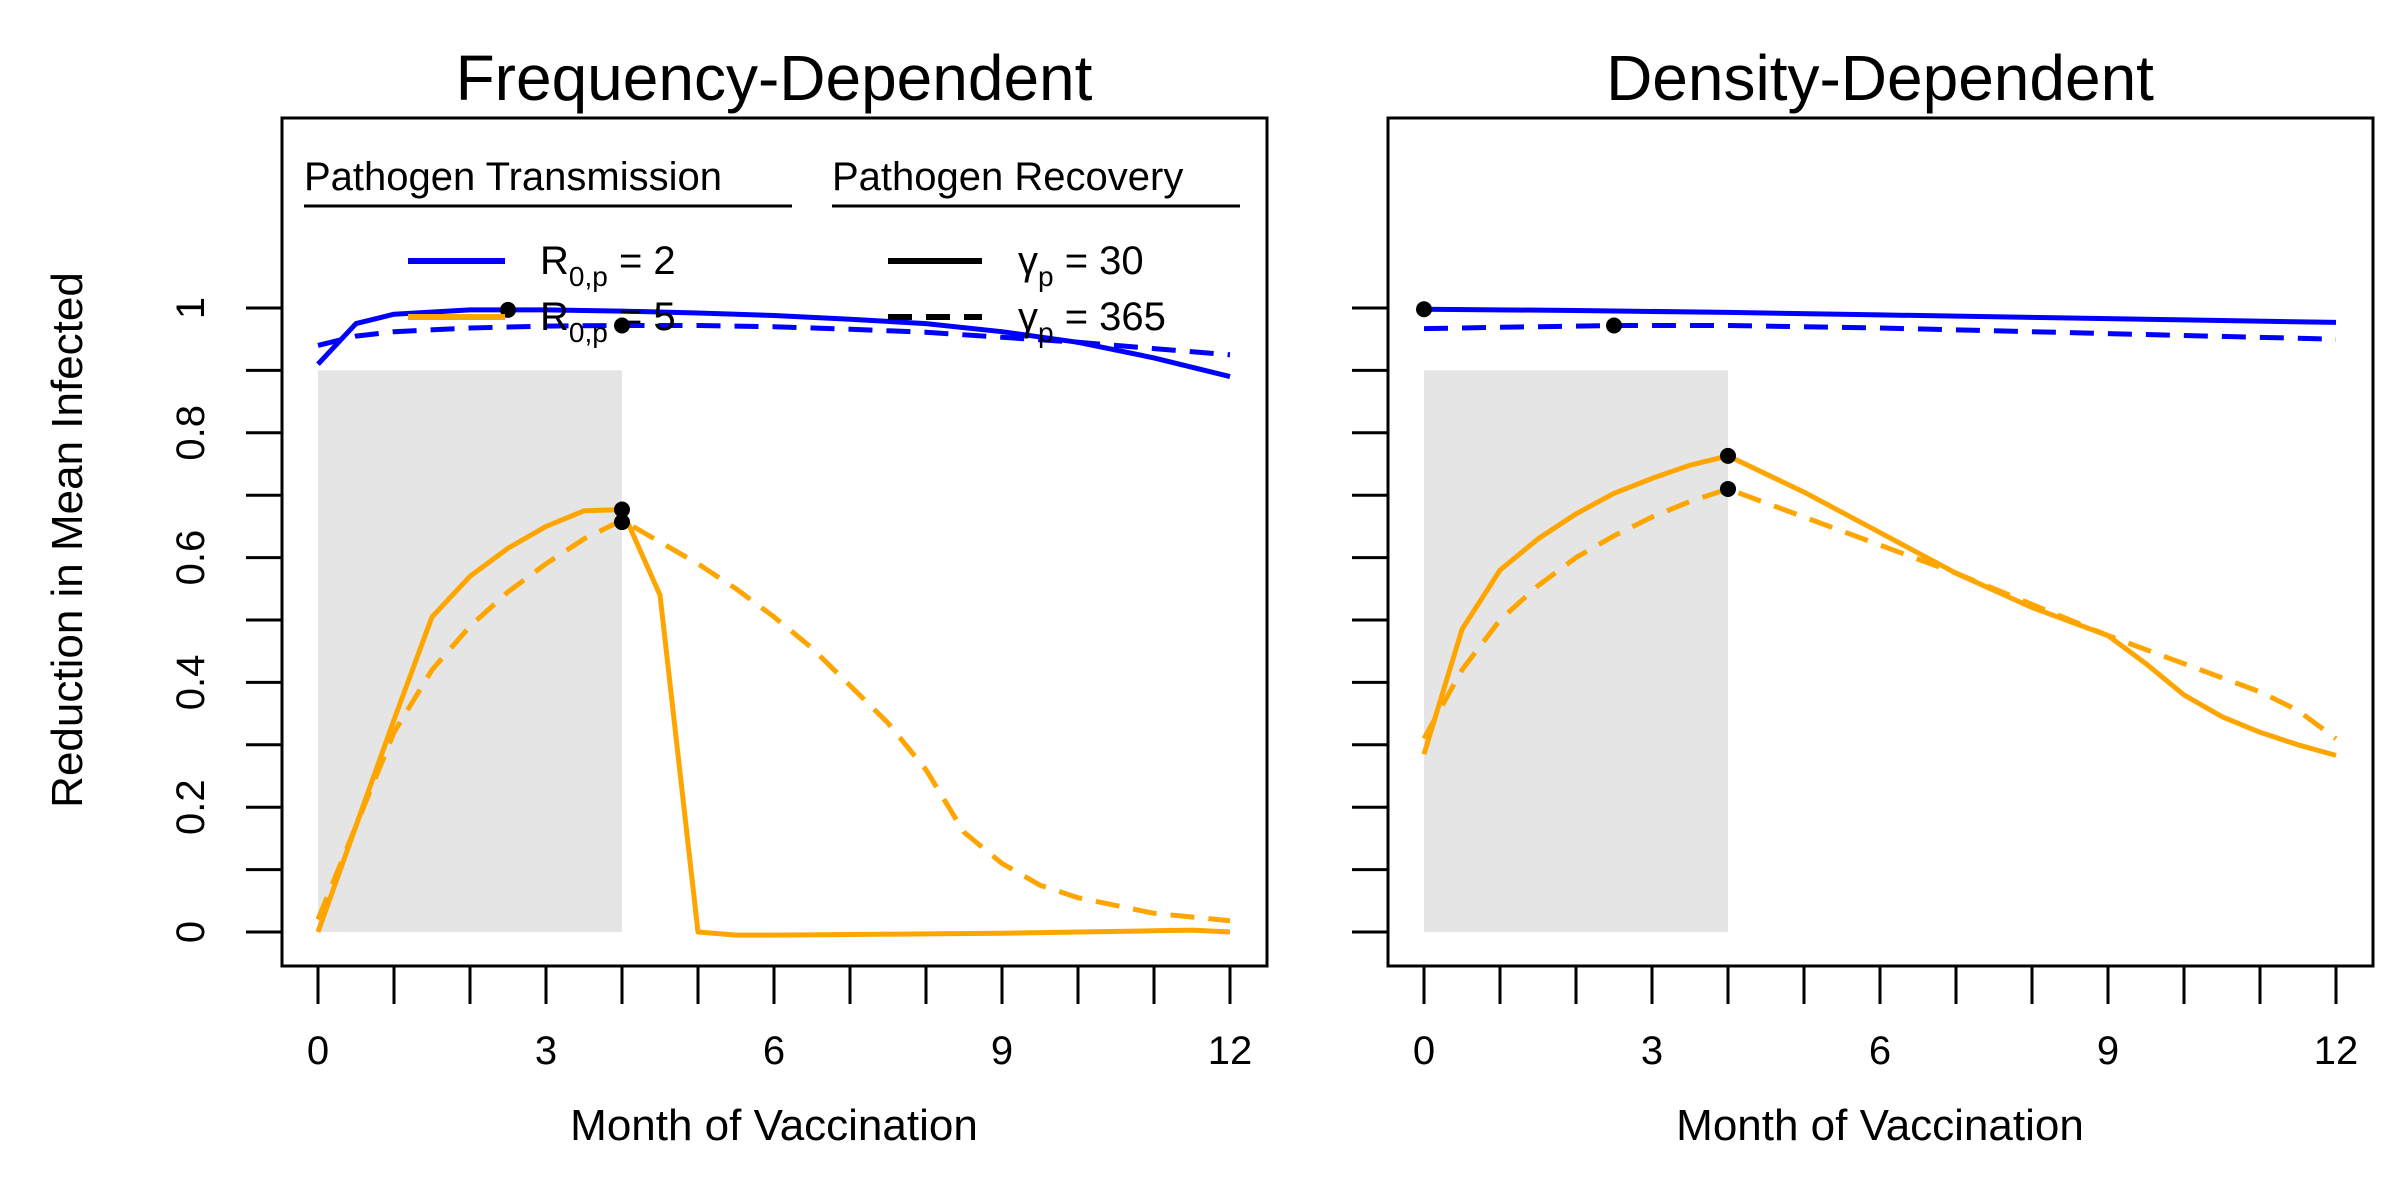  What do you see at coordinates (191, 433) in the screenshot?
I see `y-tick-label: 0.8` at bounding box center [191, 433].